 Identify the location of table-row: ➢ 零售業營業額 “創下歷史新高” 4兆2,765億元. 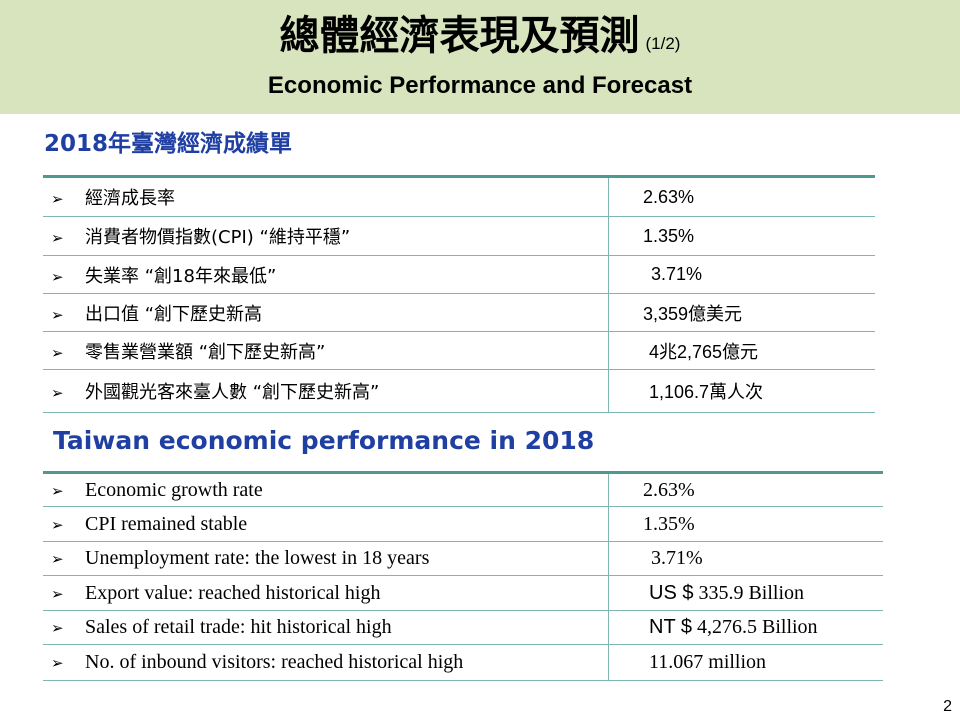
(459, 350).